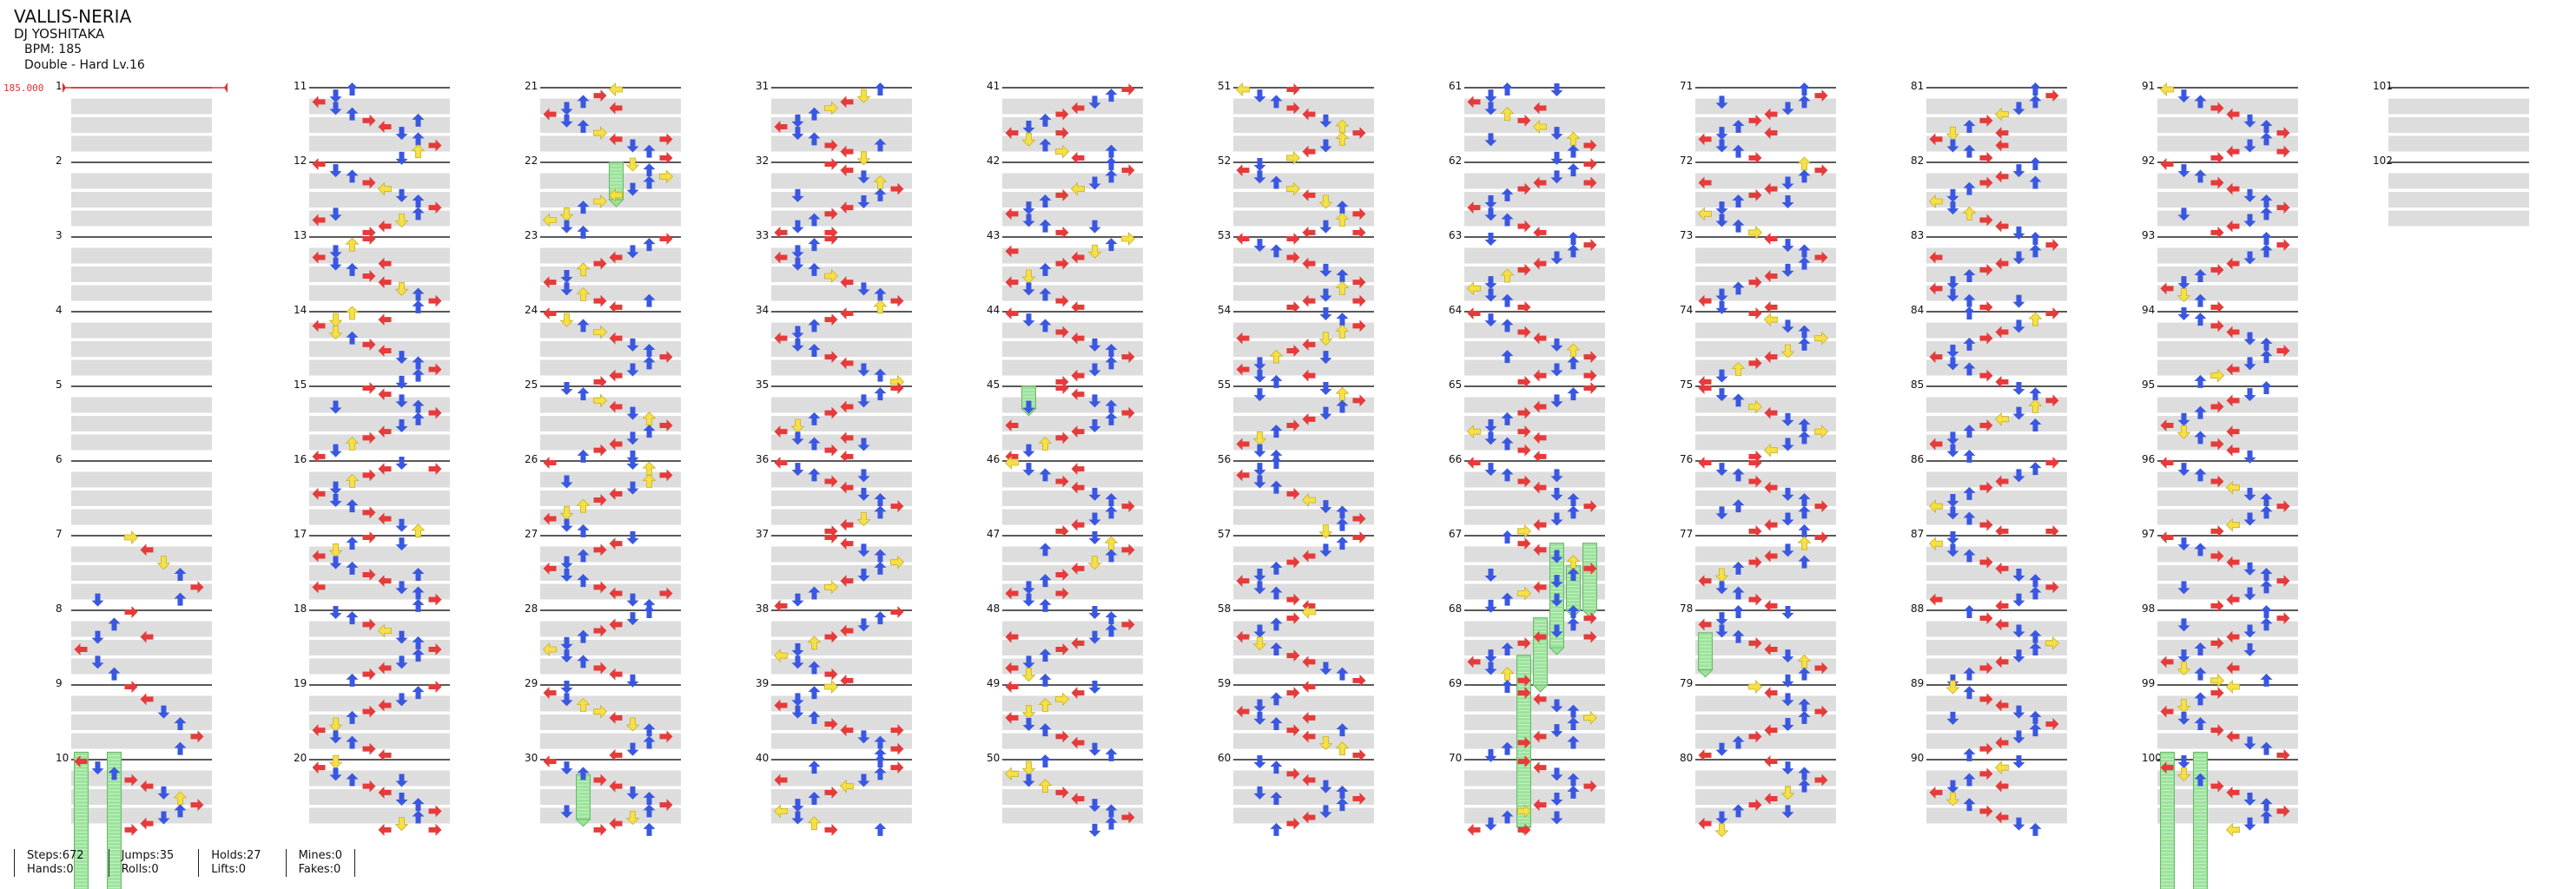  What do you see at coordinates (1028, 401) in the screenshot?
I see `hold-note` at bounding box center [1028, 401].